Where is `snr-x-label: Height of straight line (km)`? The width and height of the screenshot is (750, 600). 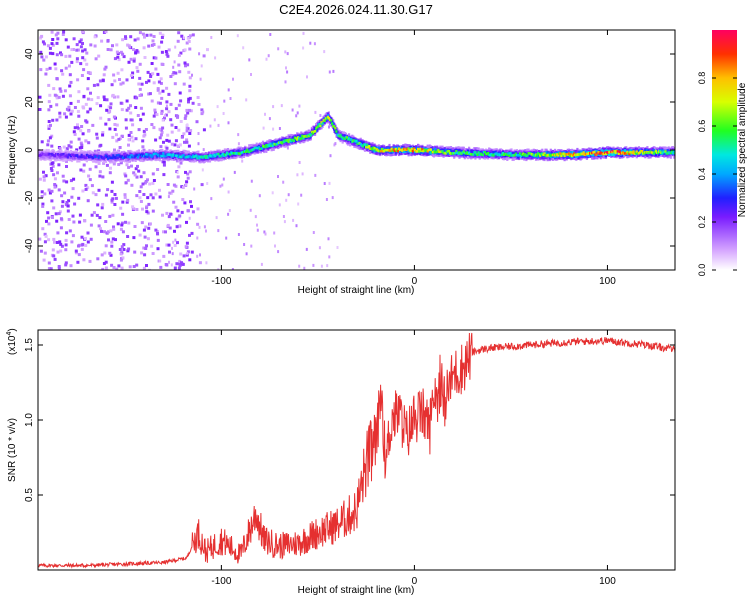 snr-x-label: Height of straight line (km) is located at coordinates (356, 590).